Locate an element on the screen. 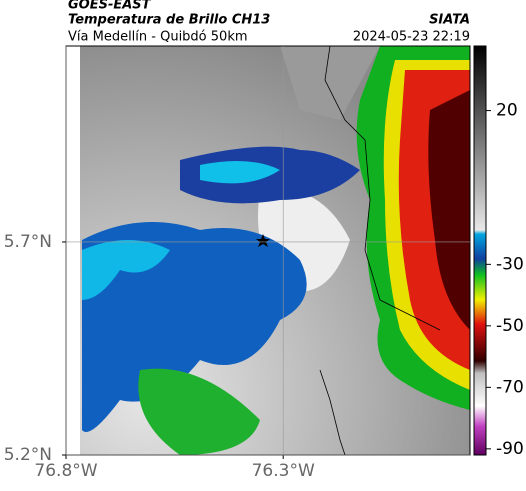  location-marker is located at coordinates (263, 240).